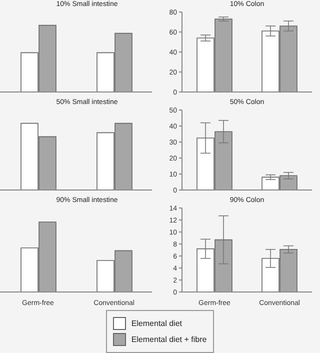 The image size is (320, 353). Describe the element at coordinates (156, 323) in the screenshot. I see `legend-label: Elemental diet` at that location.